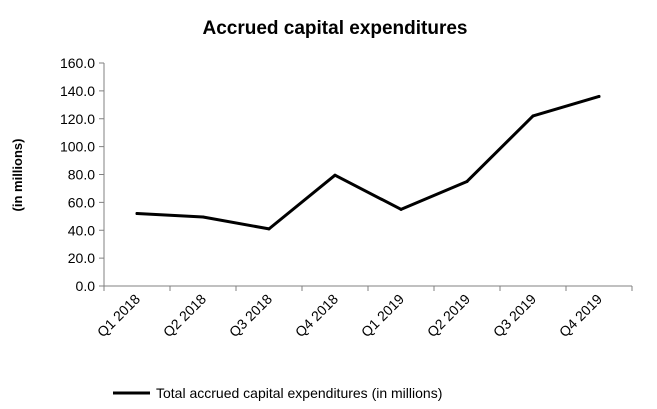 This screenshot has height=409, width=657. What do you see at coordinates (81, 230) in the screenshot?
I see `y-tick-label: 40.0` at bounding box center [81, 230].